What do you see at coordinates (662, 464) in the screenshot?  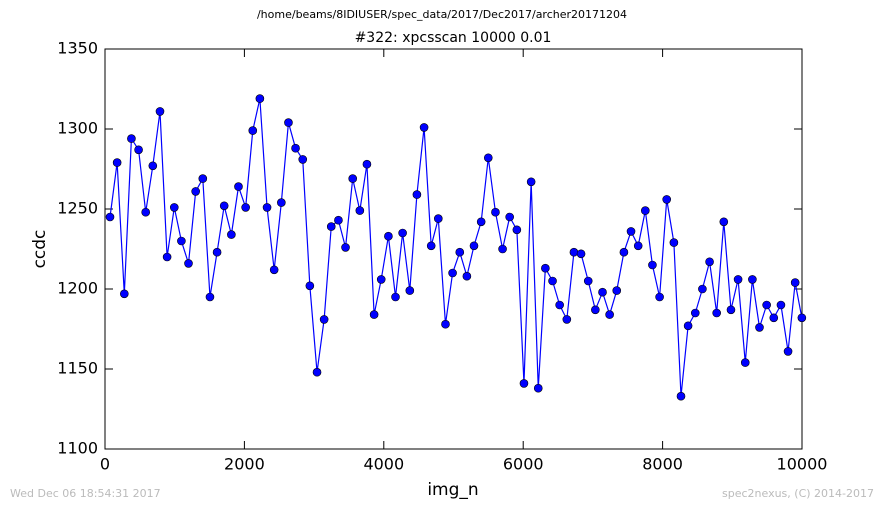 I see `x-tick-label: 8000` at bounding box center [662, 464].